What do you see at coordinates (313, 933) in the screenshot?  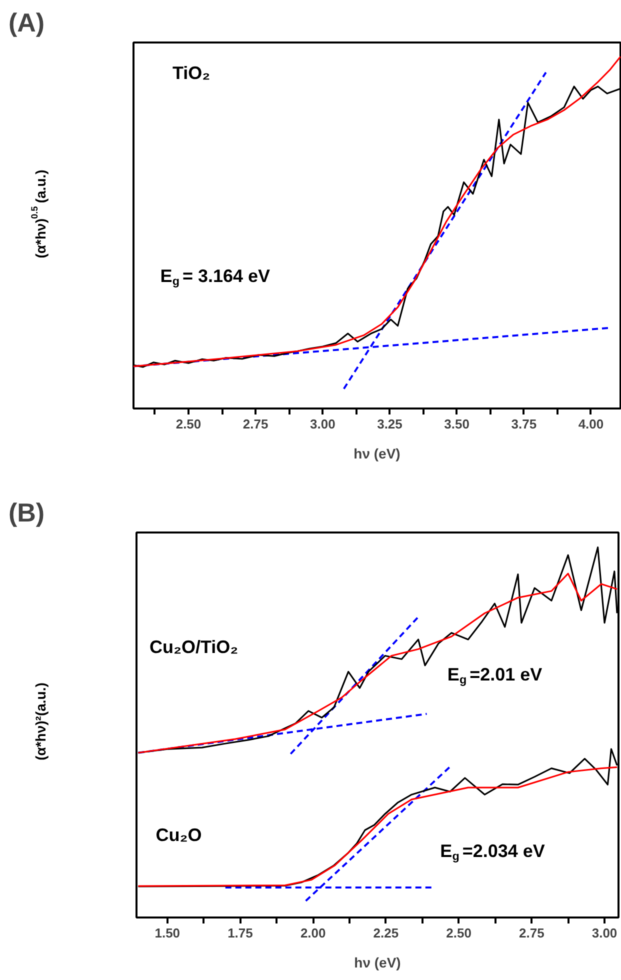 I see `x-tick-label: 2.00` at bounding box center [313, 933].